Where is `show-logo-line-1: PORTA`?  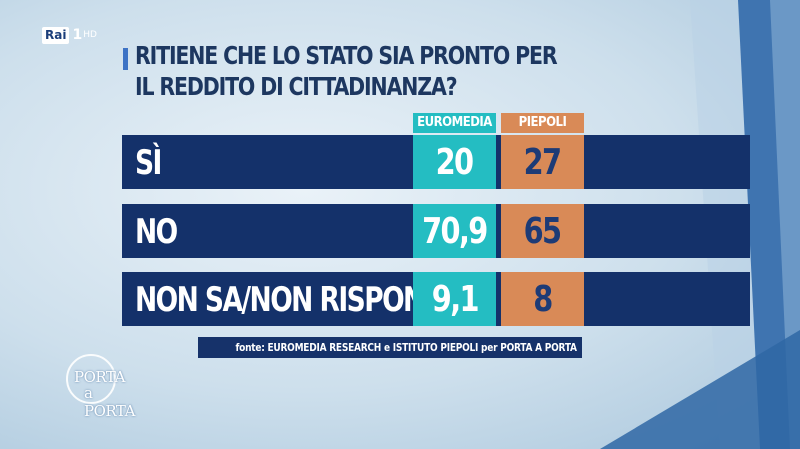
show-logo-line-1: PORTA is located at coordinates (99, 377).